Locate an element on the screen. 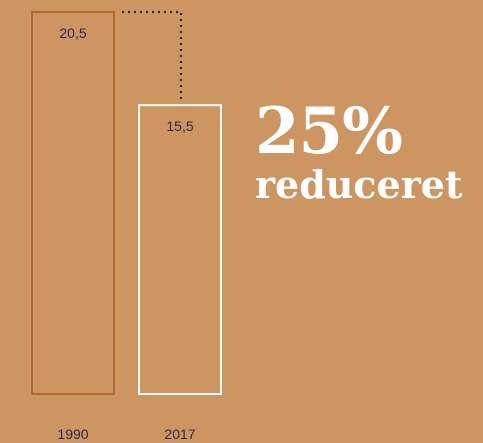  value-label-1990: 20,5 is located at coordinates (72, 33).